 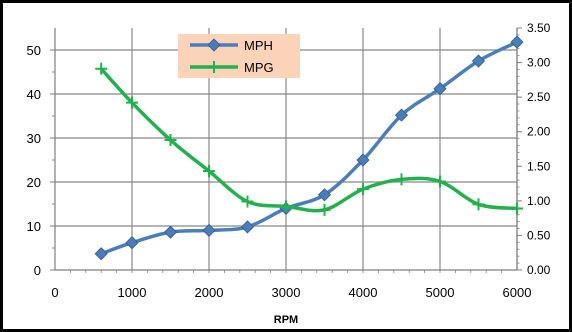 I want to click on left-y-tick-label: 10, so click(x=34, y=226).